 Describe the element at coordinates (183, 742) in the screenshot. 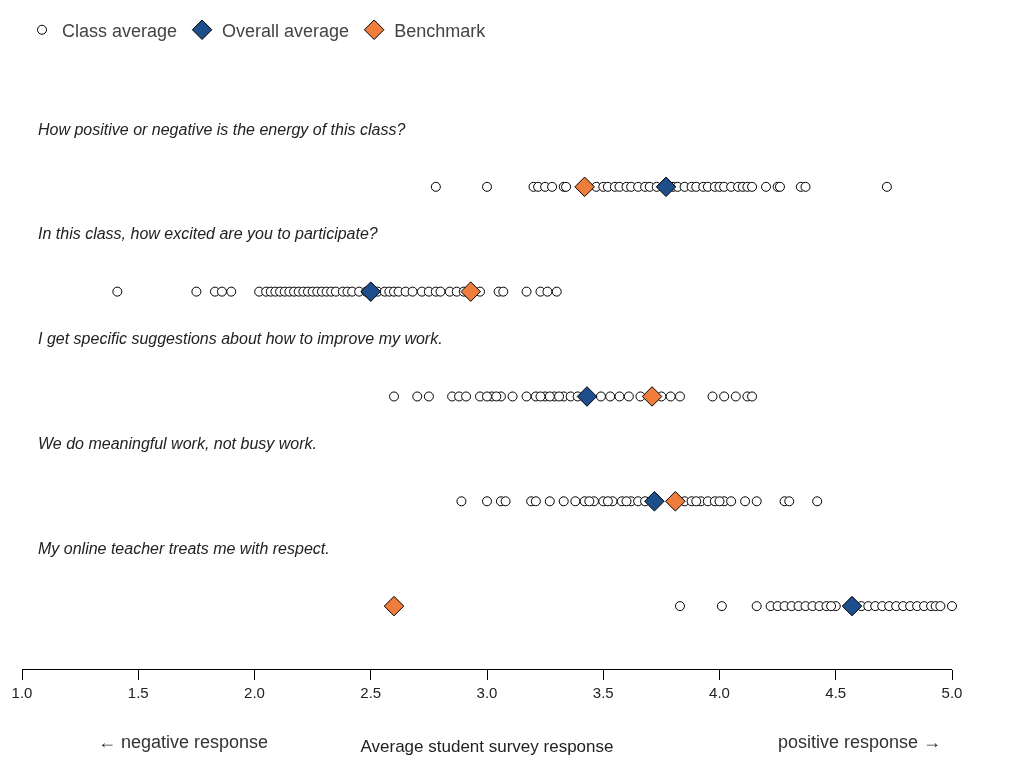

I see `text: ← negative response` at that location.